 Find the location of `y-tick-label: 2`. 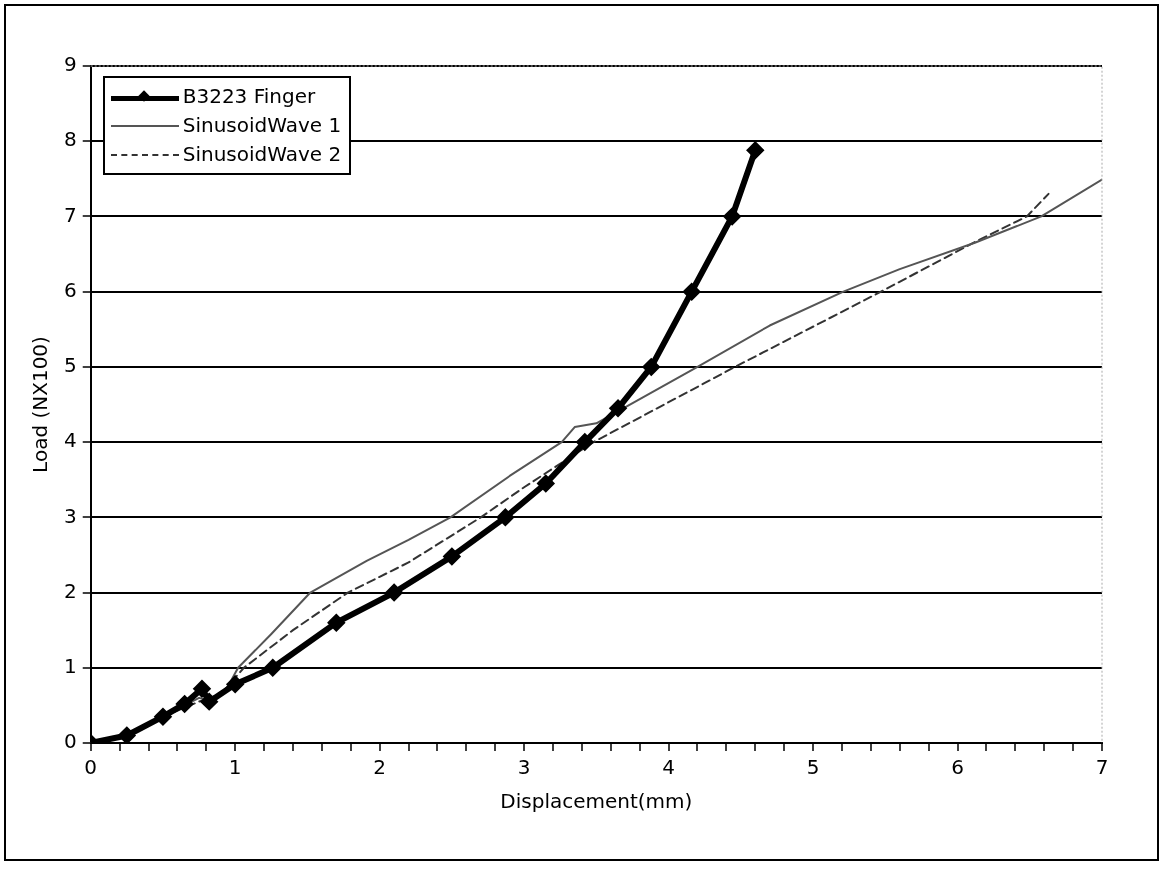

y-tick-label: 2 is located at coordinates (70, 590).